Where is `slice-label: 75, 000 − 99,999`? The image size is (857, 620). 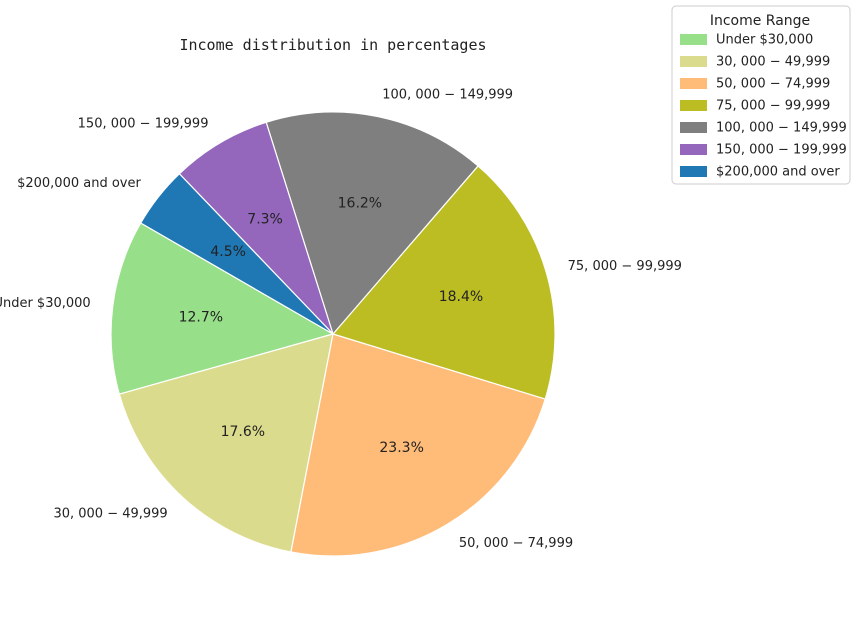 slice-label: 75, 000 − 99,999 is located at coordinates (625, 266).